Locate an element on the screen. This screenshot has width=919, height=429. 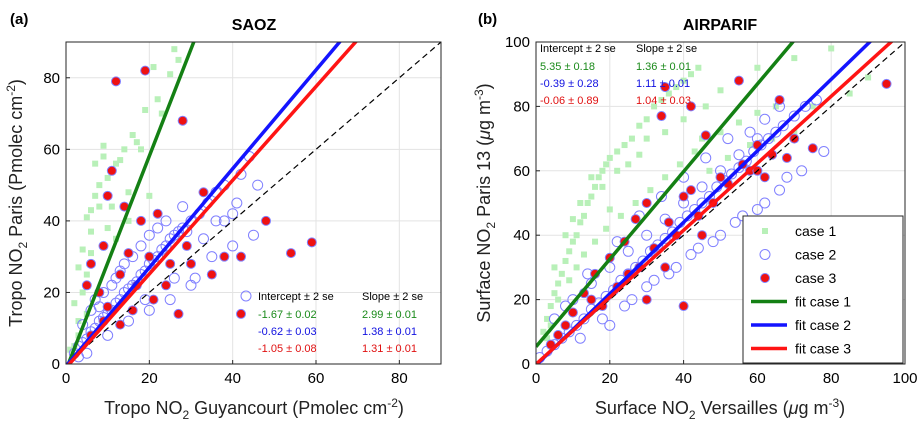
y-tick-label: 100 is located at coordinates (517, 42).